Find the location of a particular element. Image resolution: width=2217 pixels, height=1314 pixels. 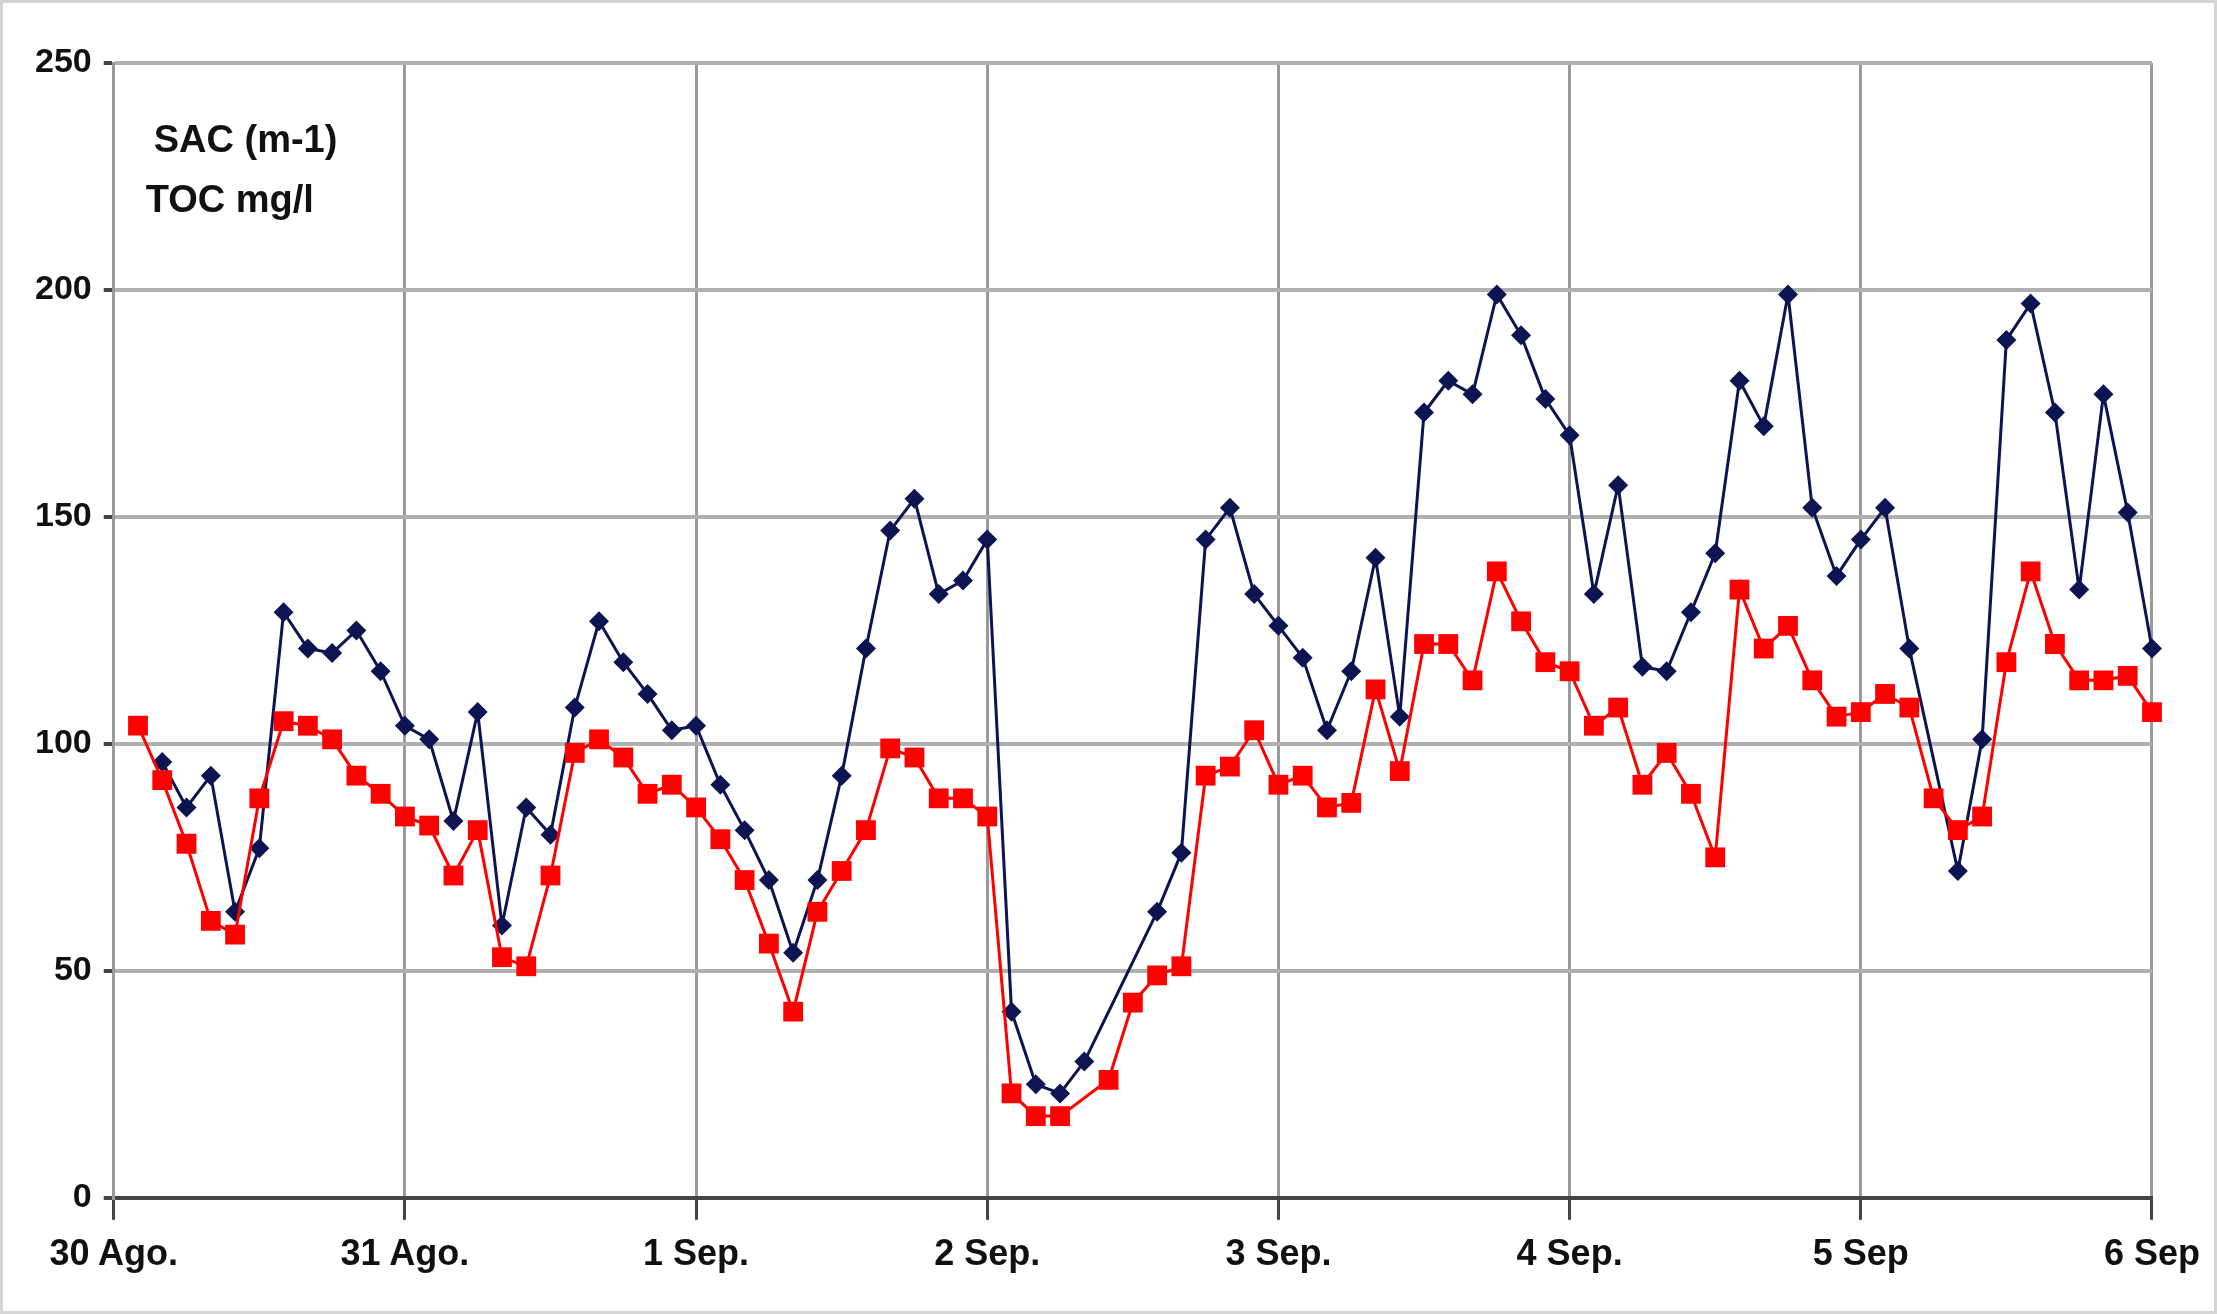

x-tick-label: 1 Sep. is located at coordinates (696, 1253).